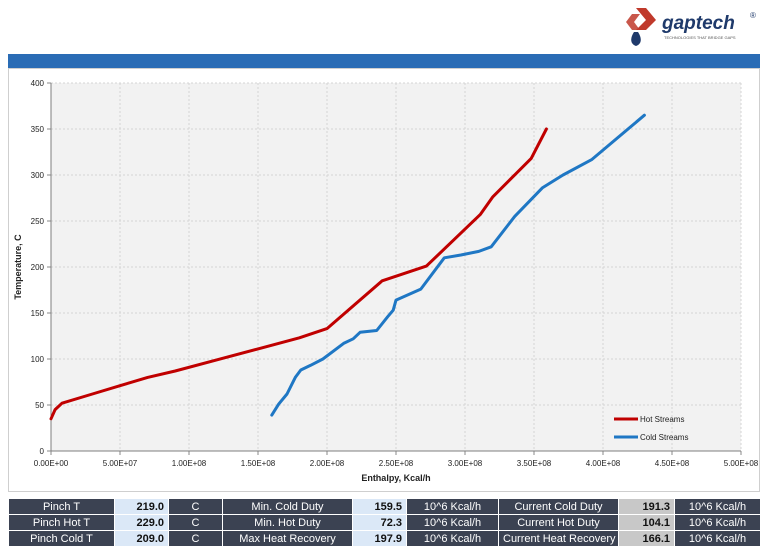 The image size is (768, 549). Describe the element at coordinates (287, 506) in the screenshot. I see `summary-label-cell: Min. Cold Duty` at that location.